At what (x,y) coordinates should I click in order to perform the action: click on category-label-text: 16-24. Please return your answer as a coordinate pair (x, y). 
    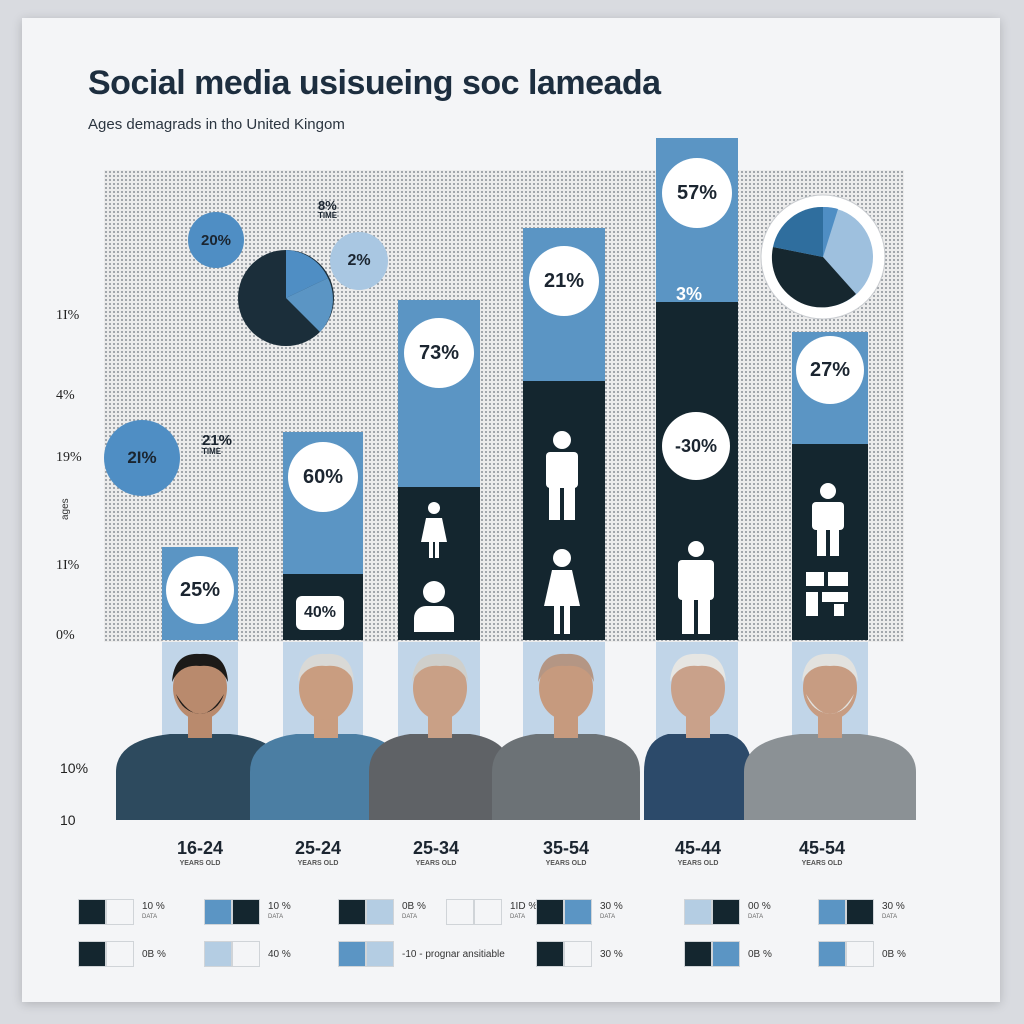
    Looking at the image, I should click on (200, 848).